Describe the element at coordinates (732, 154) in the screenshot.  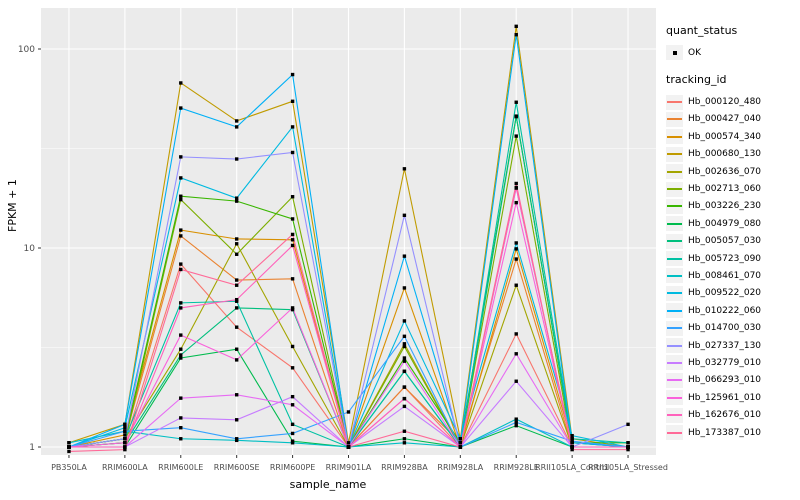
I see `legend-item-Hb_000680_130: Hb_000680_130` at that location.